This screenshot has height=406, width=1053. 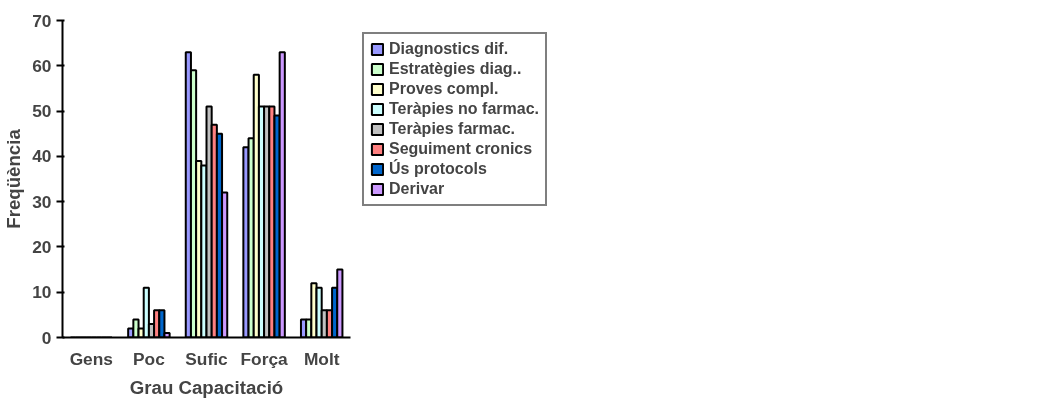 I want to click on y-tick-label: 30, so click(x=42, y=201).